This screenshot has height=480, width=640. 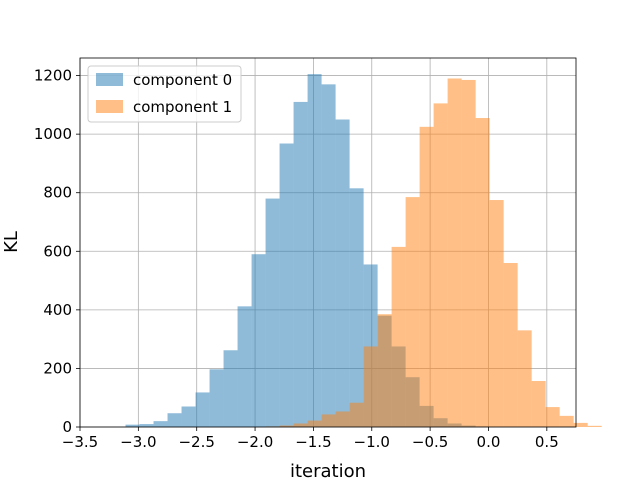 I want to click on x-tick-label-3: −2.0, so click(x=255, y=442).